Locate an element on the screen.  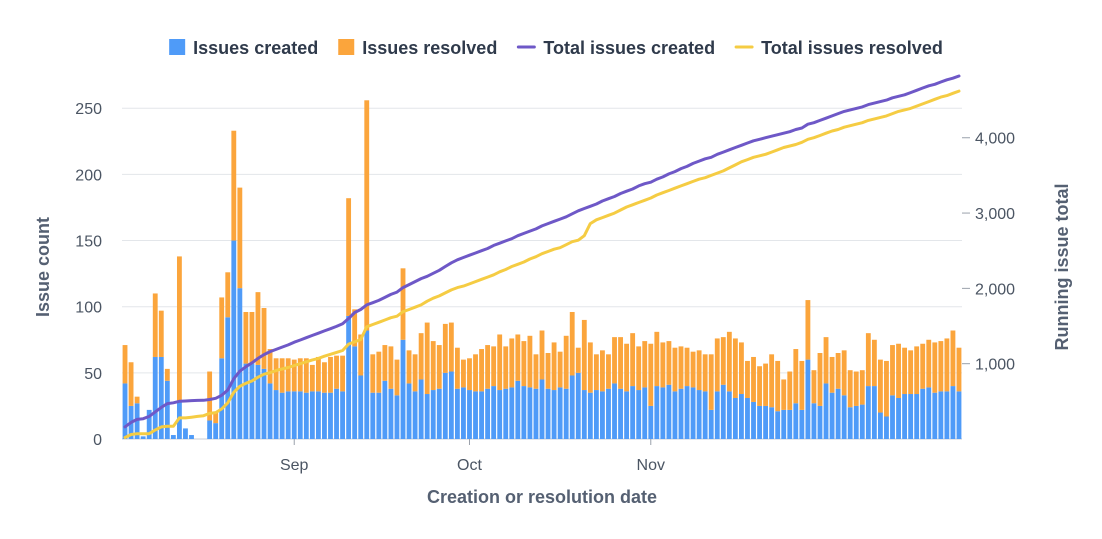
y-tick-label: 200 is located at coordinates (88, 175).